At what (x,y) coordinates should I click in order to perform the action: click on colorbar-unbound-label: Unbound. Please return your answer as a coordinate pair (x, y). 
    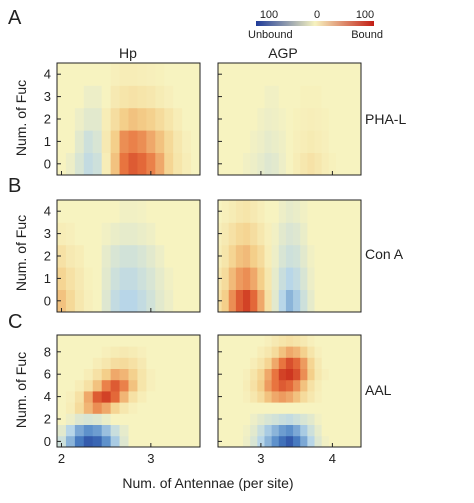
    Looking at the image, I should click on (270, 35).